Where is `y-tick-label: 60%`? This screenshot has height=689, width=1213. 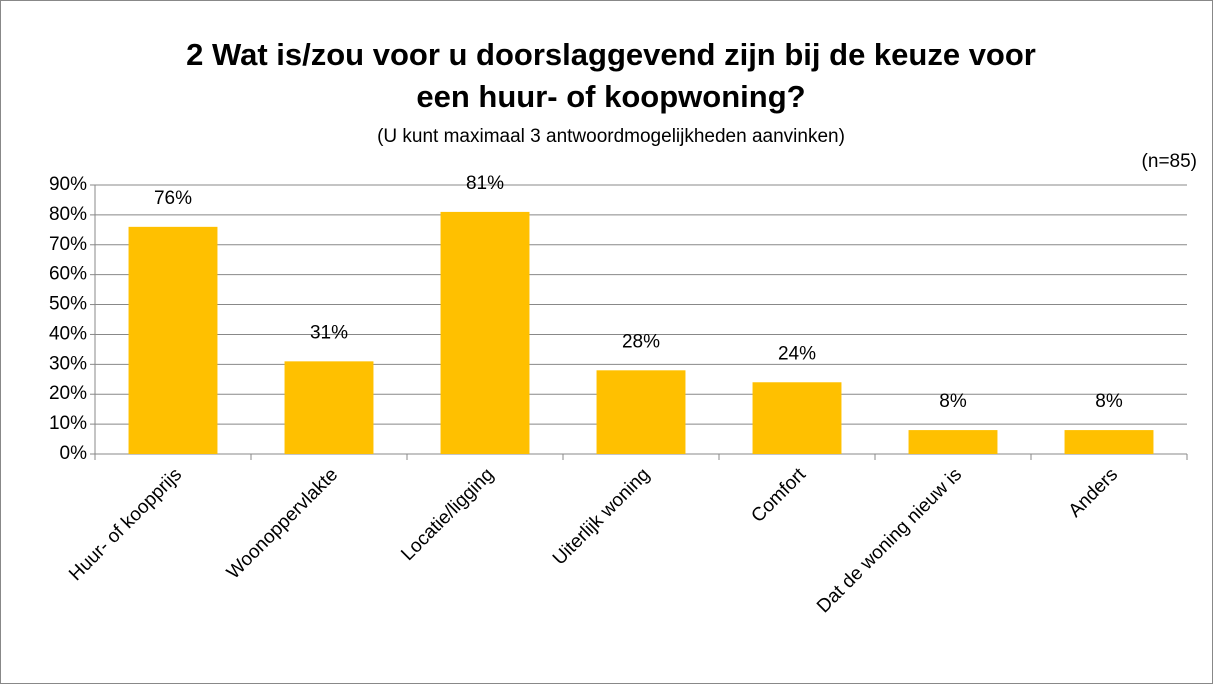 y-tick-label: 60% is located at coordinates (68, 274).